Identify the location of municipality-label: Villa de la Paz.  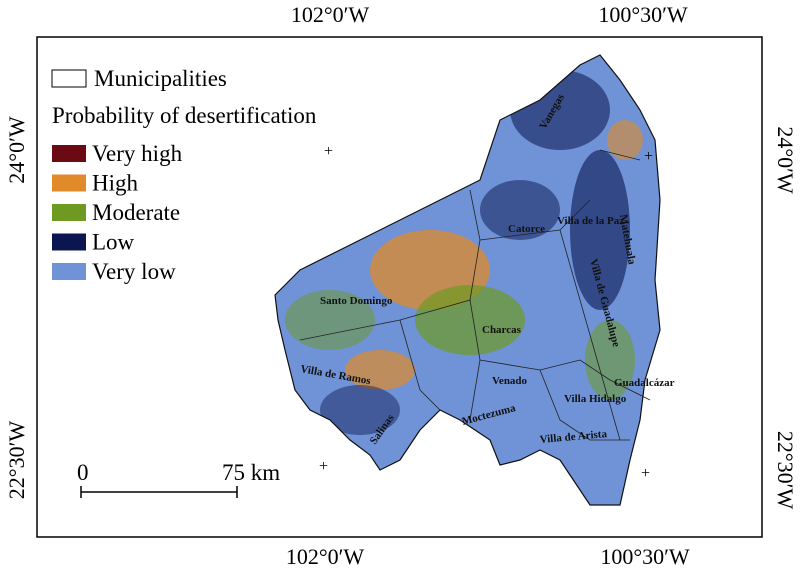
(590, 221).